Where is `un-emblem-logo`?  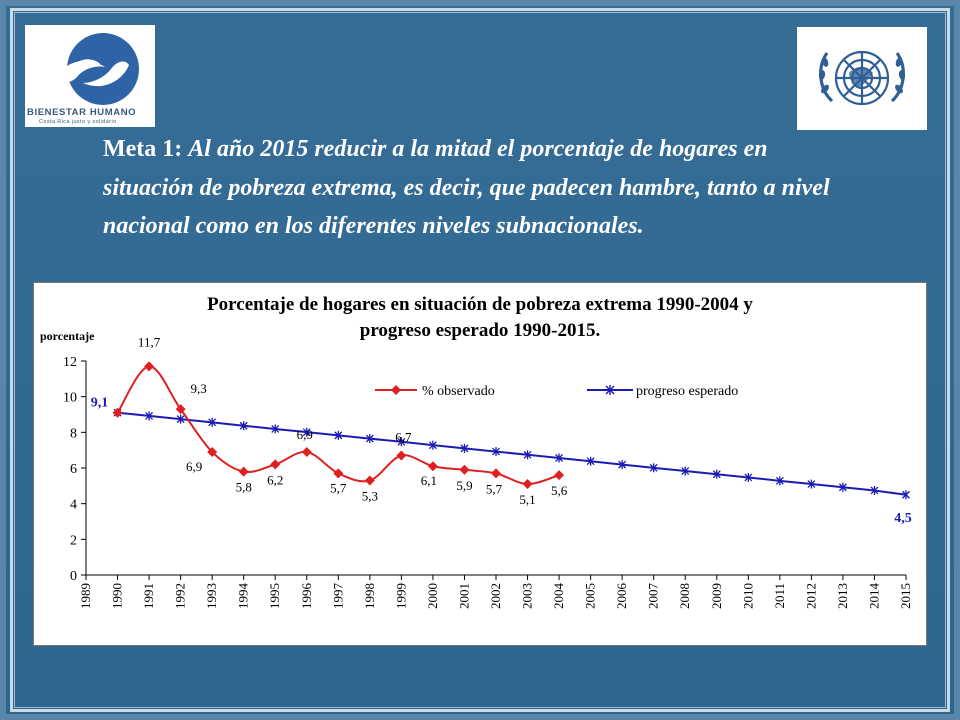 un-emblem-logo is located at coordinates (862, 78).